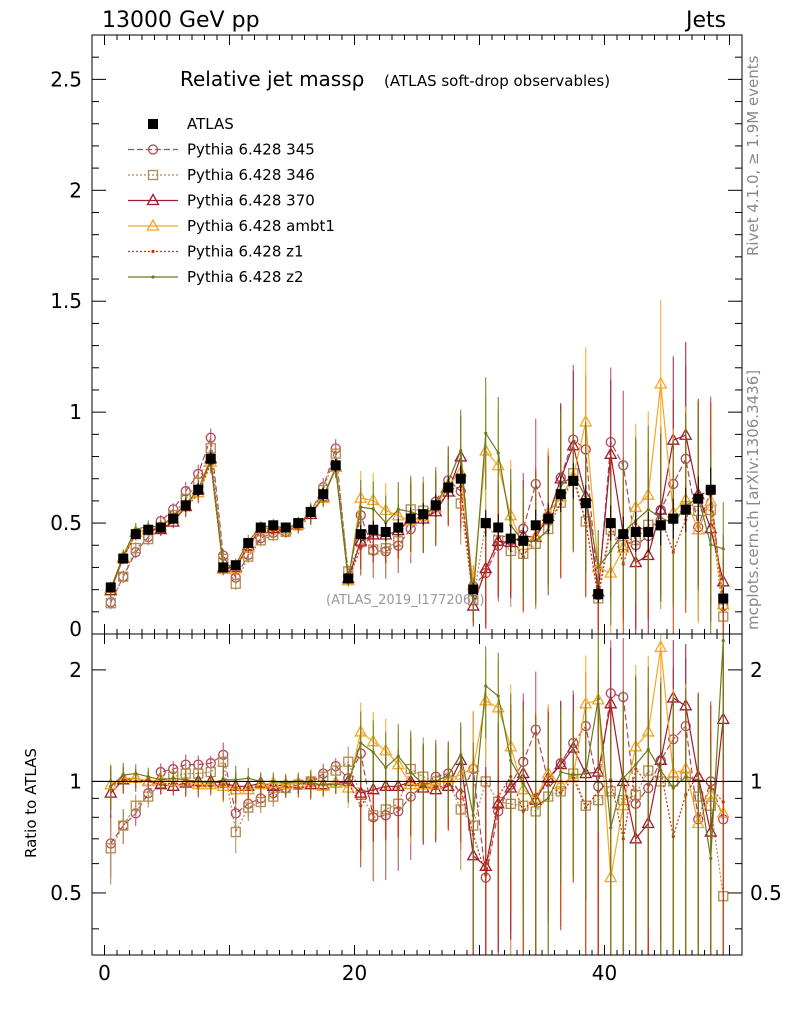  I want to click on y-tick-label: 2, so click(75, 190).